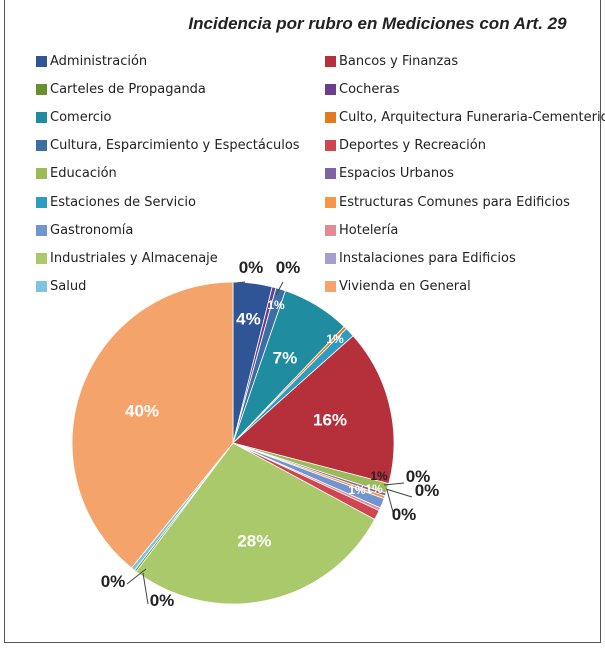 The height and width of the screenshot is (648, 605). Describe the element at coordinates (418, 476) in the screenshot. I see `data-label-espacios-urbanos: 0%` at that location.